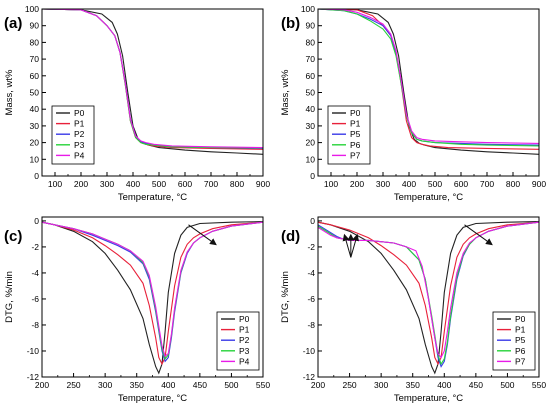 The width and height of the screenshot is (550, 415). What do you see at coordinates (33, 377) in the screenshot?
I see `y-tick-label: -12` at bounding box center [33, 377].